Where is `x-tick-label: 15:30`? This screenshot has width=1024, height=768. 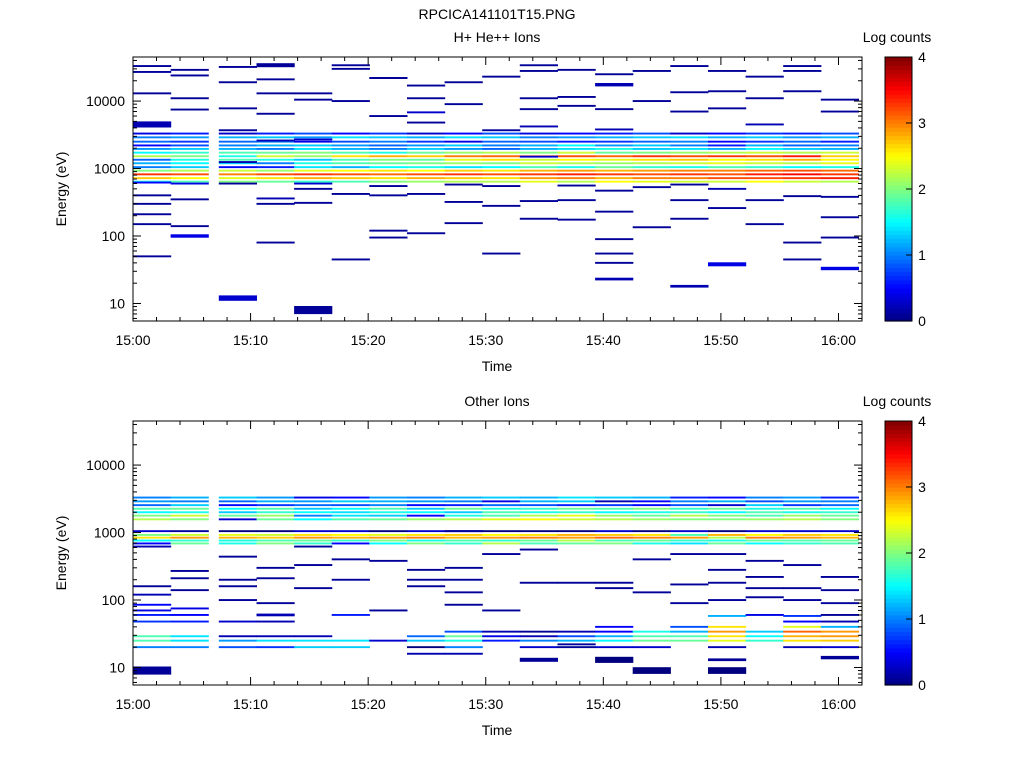
x-tick-label: 15:30 is located at coordinates (485, 340).